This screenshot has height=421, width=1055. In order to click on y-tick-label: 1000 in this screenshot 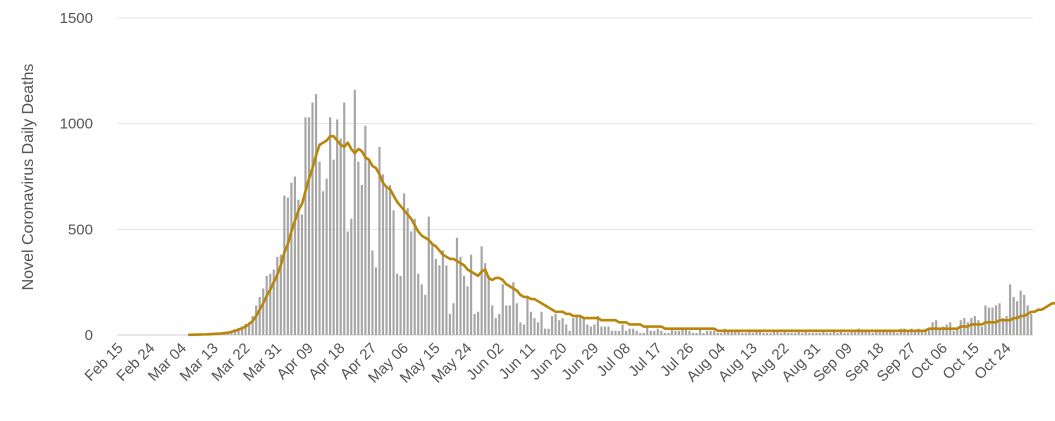, I will do `click(76, 124)`.